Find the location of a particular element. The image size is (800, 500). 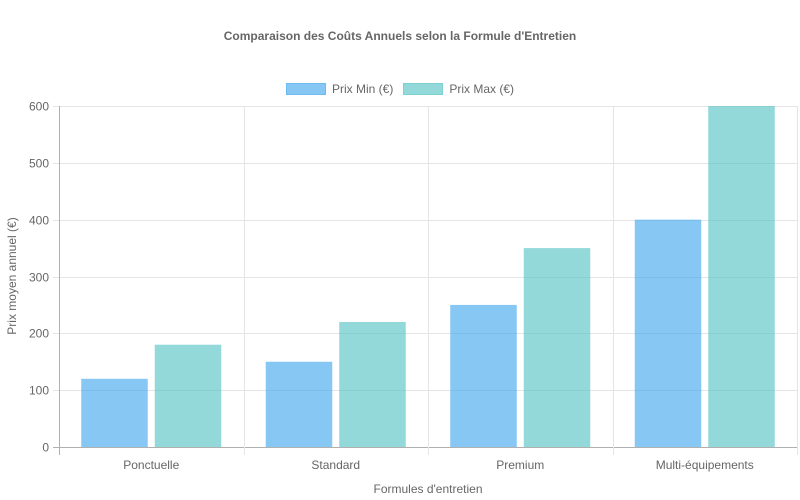

legend-label-prix-min: Prix Min (€) is located at coordinates (362, 89).